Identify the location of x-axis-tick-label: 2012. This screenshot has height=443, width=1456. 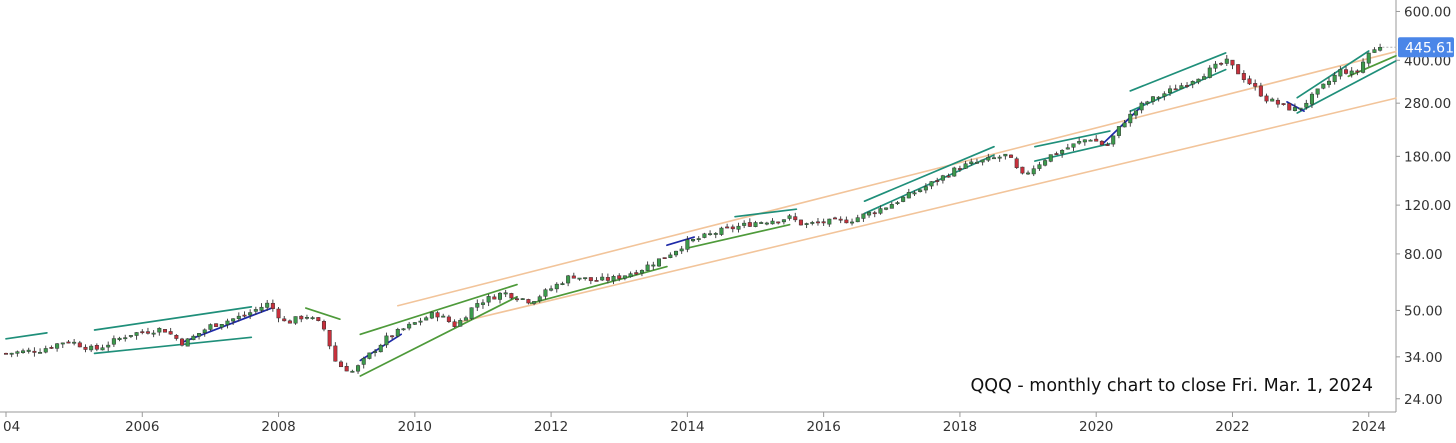
(551, 427).